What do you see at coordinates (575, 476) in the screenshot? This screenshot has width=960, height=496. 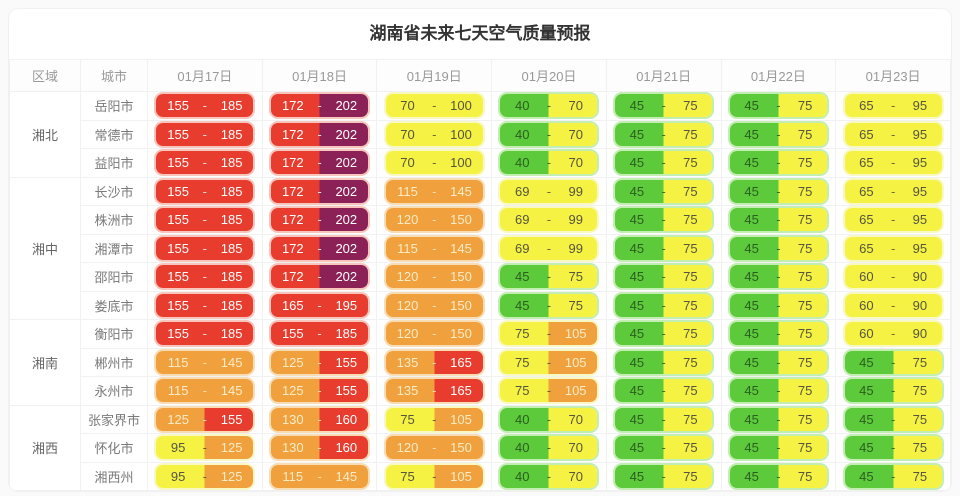 I see `aqi-high-value: 70` at bounding box center [575, 476].